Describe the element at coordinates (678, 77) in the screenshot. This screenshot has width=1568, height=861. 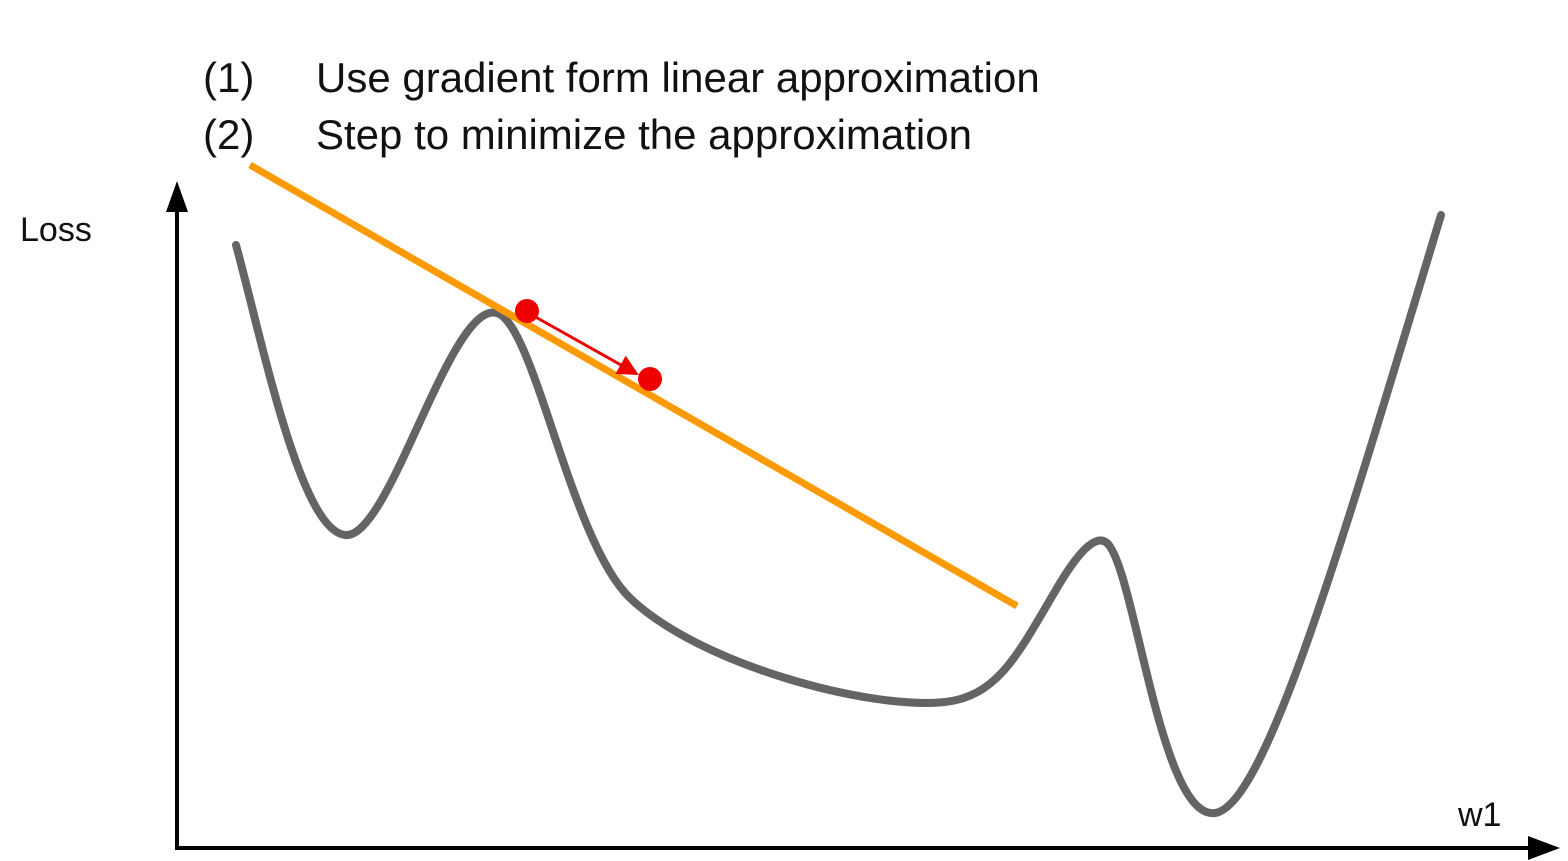
I see `step-1-text: Use gradient form linear approximation` at that location.